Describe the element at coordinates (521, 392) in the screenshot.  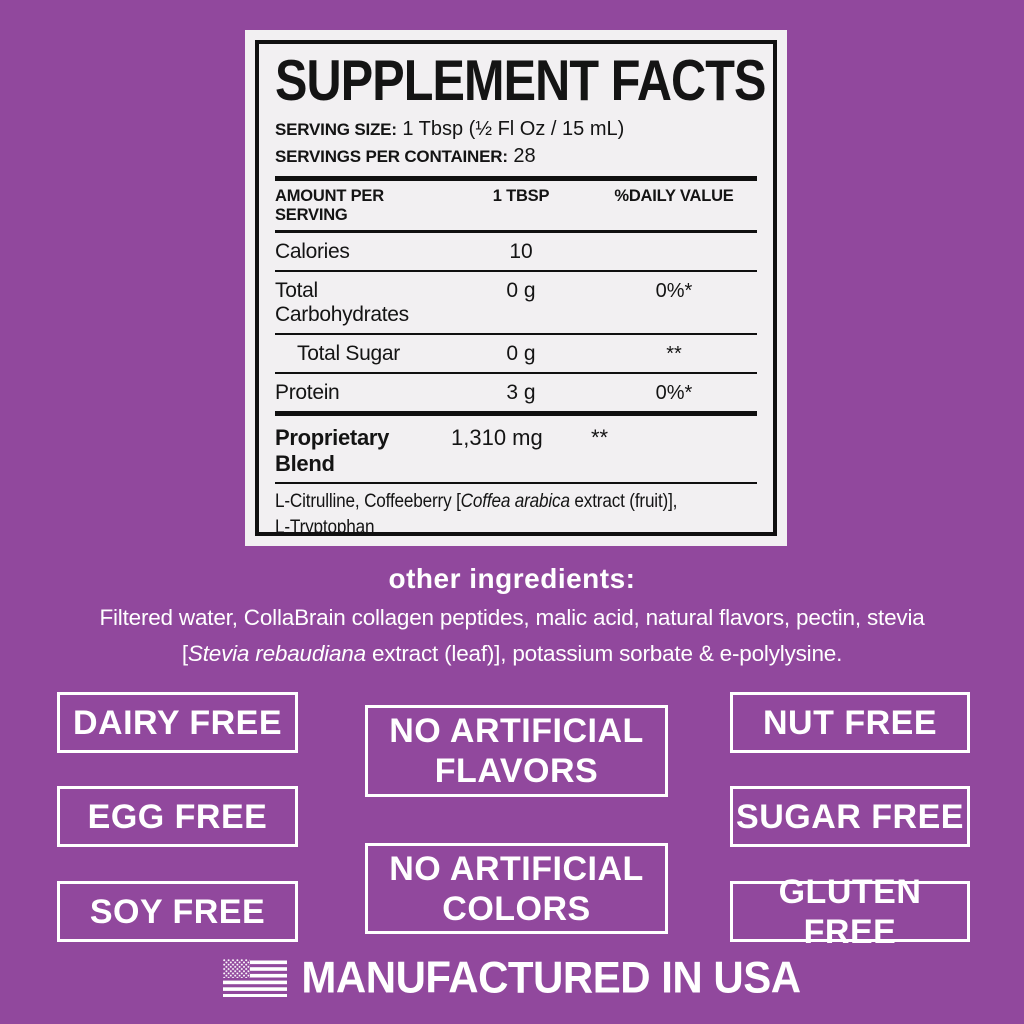
I see `row-amount: 3 g` at that location.